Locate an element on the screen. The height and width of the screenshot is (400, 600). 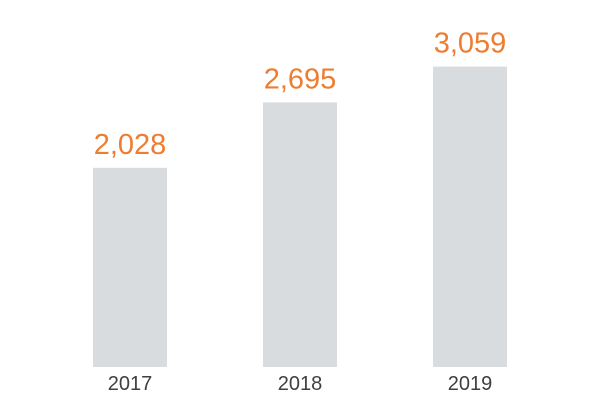
bar-value-label: 2,028 is located at coordinates (130, 145).